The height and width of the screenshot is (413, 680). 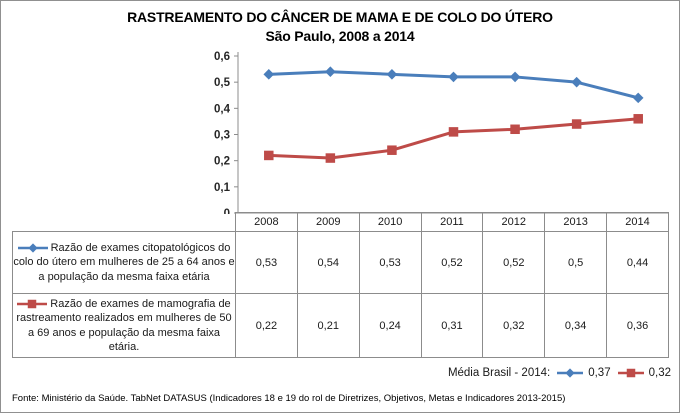 I want to click on y-axis-tick-label: 0,3, so click(x=222, y=136).